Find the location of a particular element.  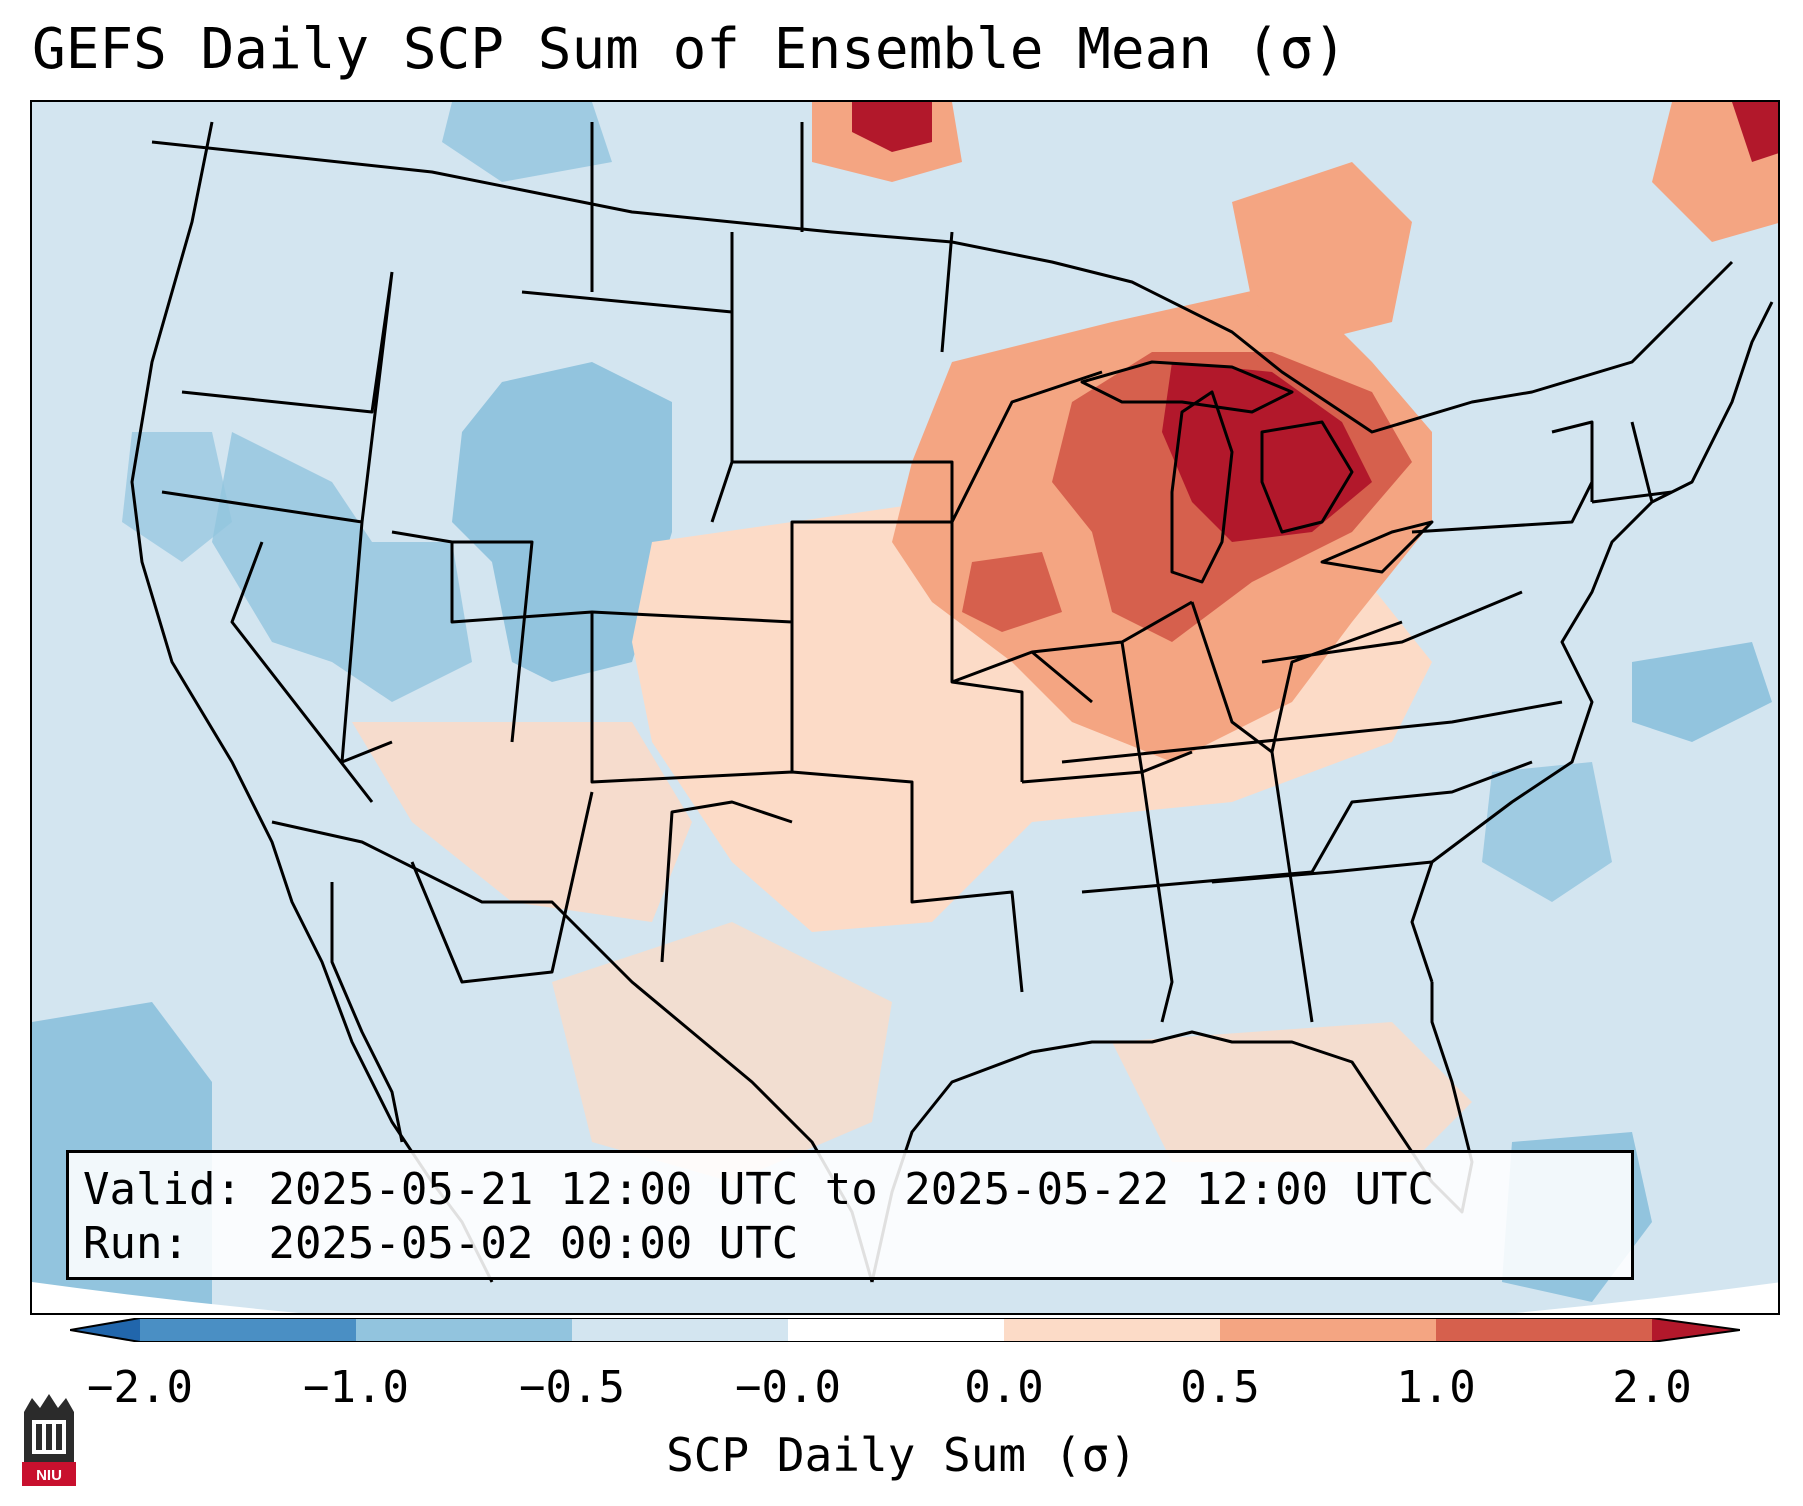

run-label: Run: is located at coordinates (136, 1243).